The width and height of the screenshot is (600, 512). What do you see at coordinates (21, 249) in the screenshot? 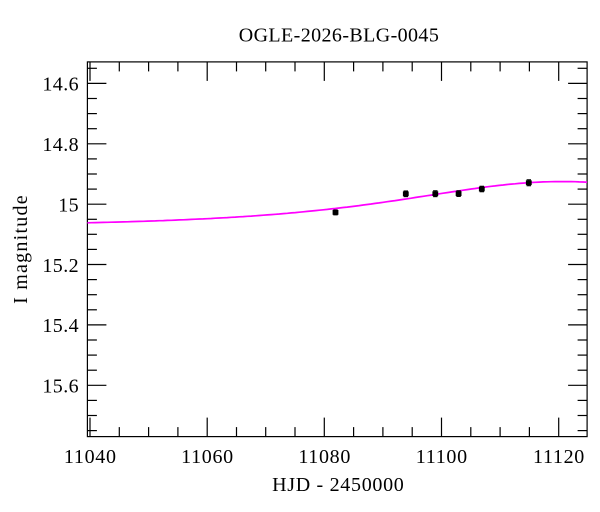
I see `svg-text: I magnitude` at bounding box center [21, 249].